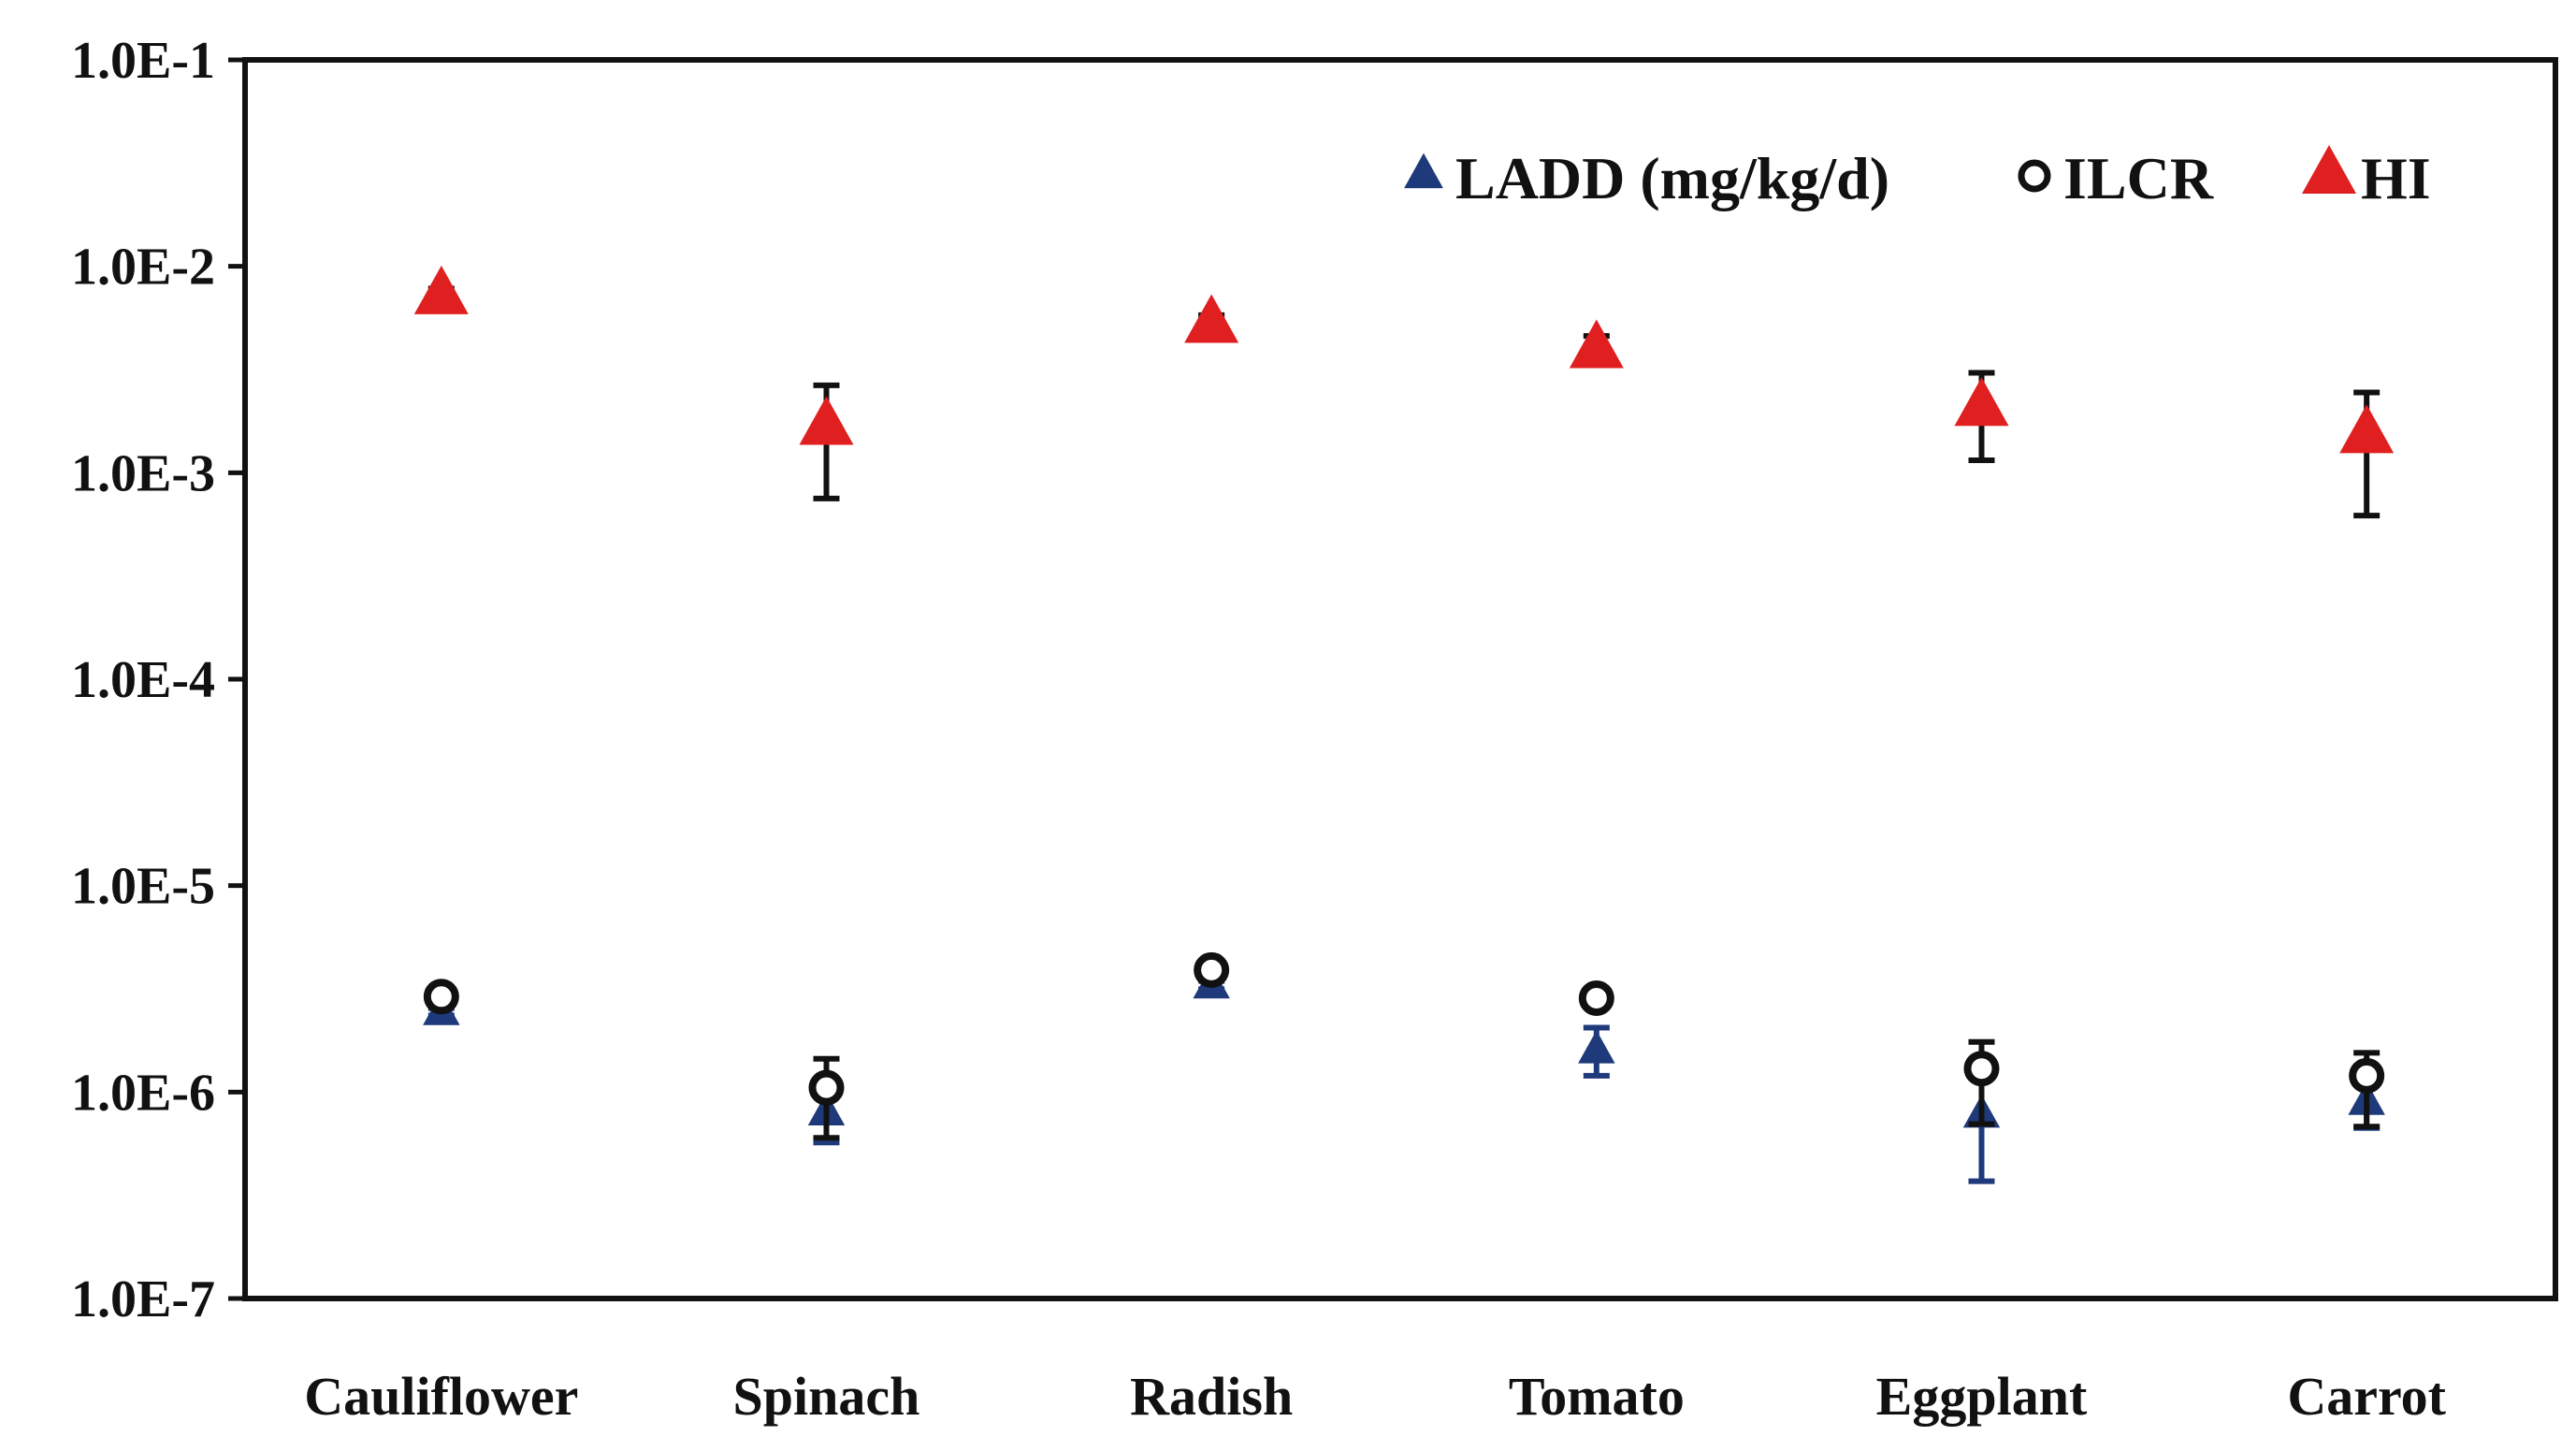 This screenshot has width=2576, height=1451. What do you see at coordinates (143, 1299) in the screenshot?
I see `y-tick-label: 1.0E-7` at bounding box center [143, 1299].